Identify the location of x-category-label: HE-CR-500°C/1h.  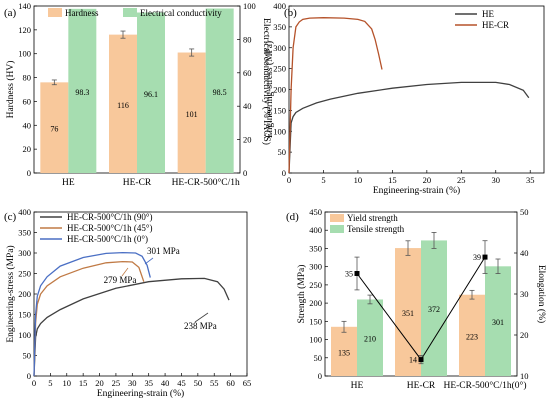
(206, 182).